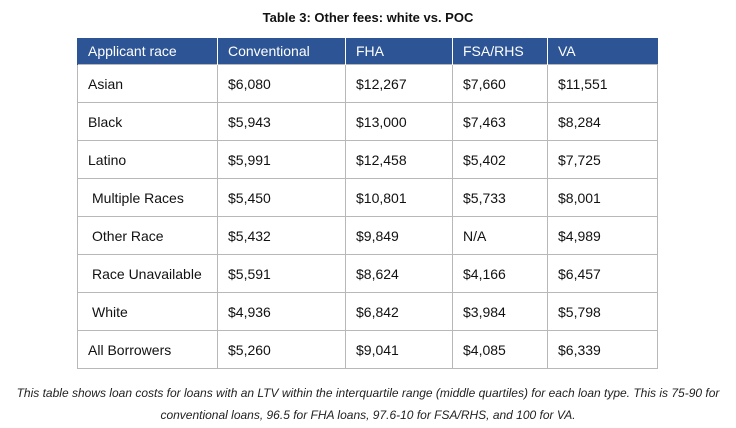 Image resolution: width=736 pixels, height=428 pixels. What do you see at coordinates (399, 197) in the screenshot?
I see `fha-cell: $10,801` at bounding box center [399, 197].